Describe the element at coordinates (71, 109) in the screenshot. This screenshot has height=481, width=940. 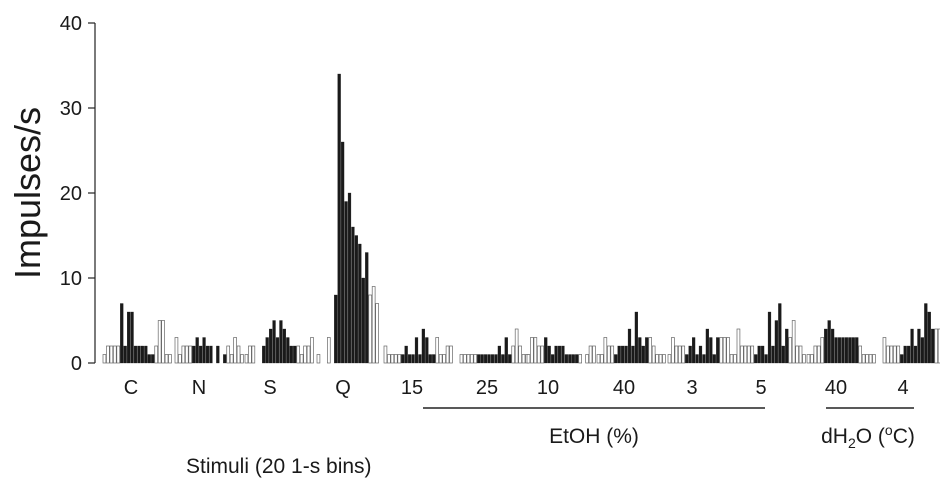
I see `y-tick-label: 30` at that location.